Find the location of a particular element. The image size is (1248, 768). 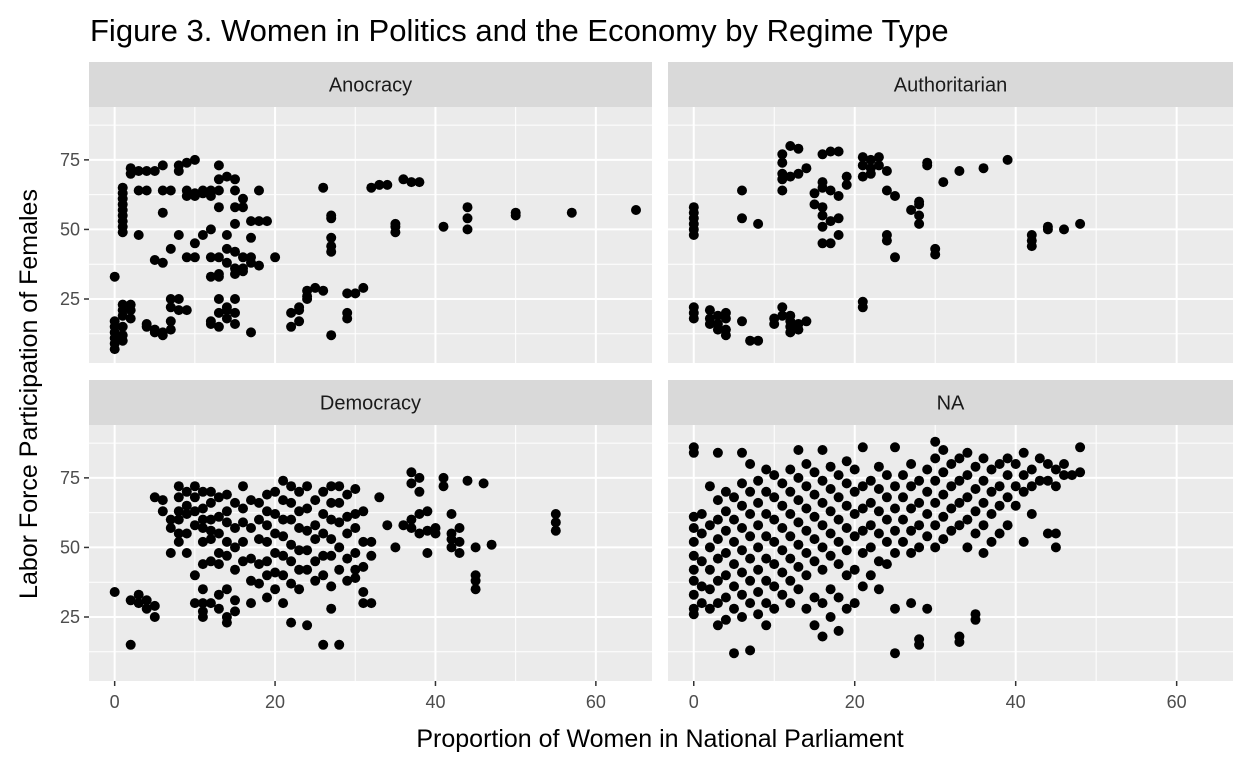

x-tick-label: 20 is located at coordinates (275, 702).